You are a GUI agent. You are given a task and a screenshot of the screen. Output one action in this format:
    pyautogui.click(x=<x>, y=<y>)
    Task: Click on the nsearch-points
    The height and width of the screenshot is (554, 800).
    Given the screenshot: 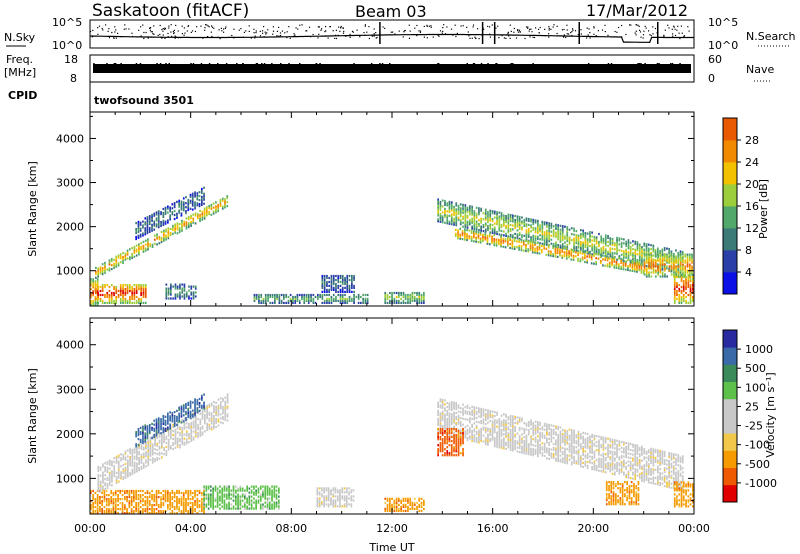 What is the action you would take?
    pyautogui.click(x=390, y=32)
    